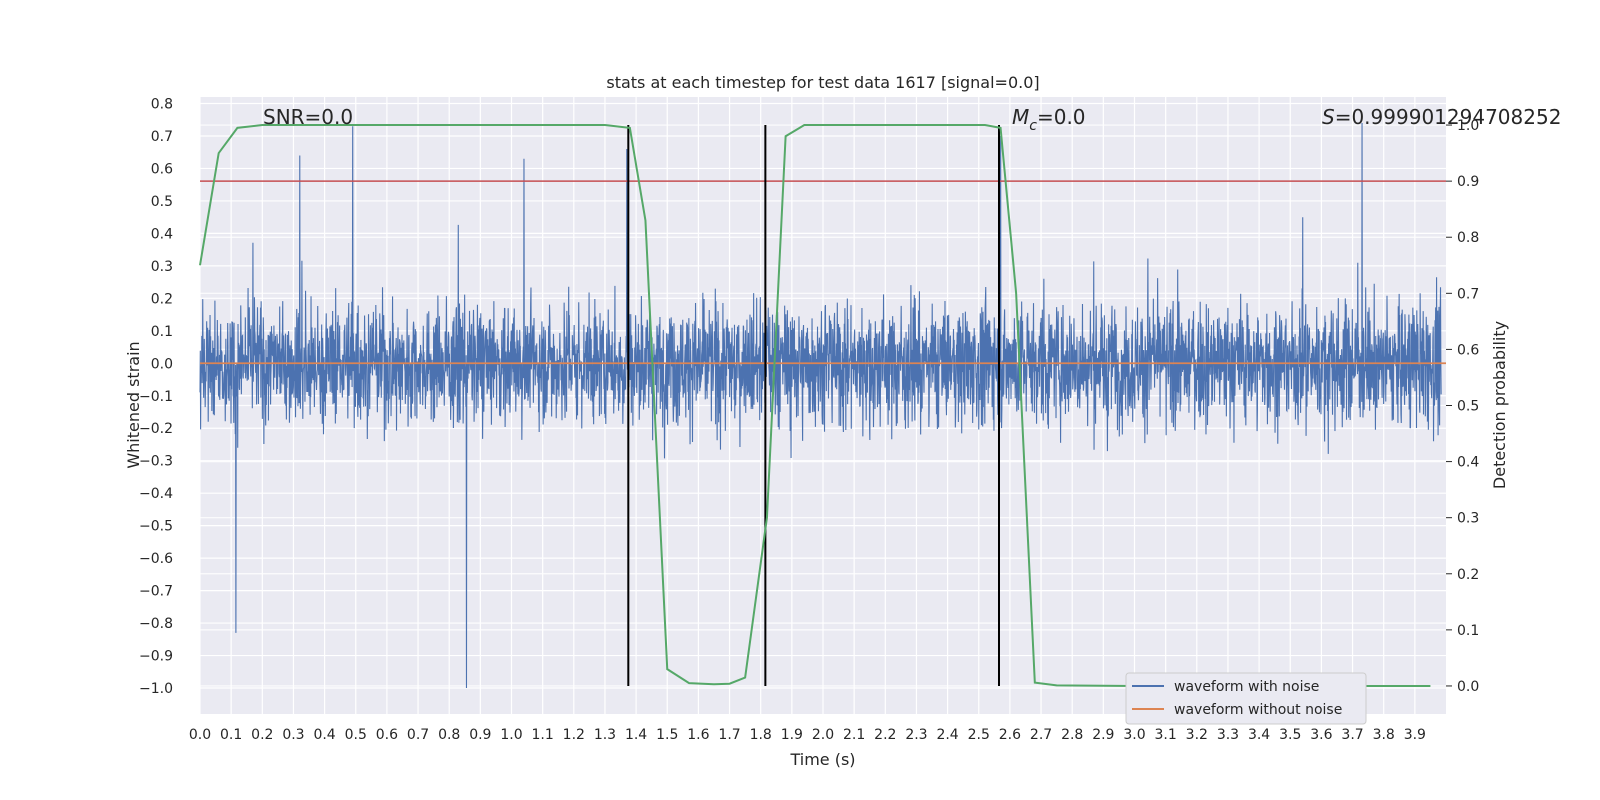  Describe the element at coordinates (636, 735) in the screenshot. I see `x-tick-label: 1.4` at that location.